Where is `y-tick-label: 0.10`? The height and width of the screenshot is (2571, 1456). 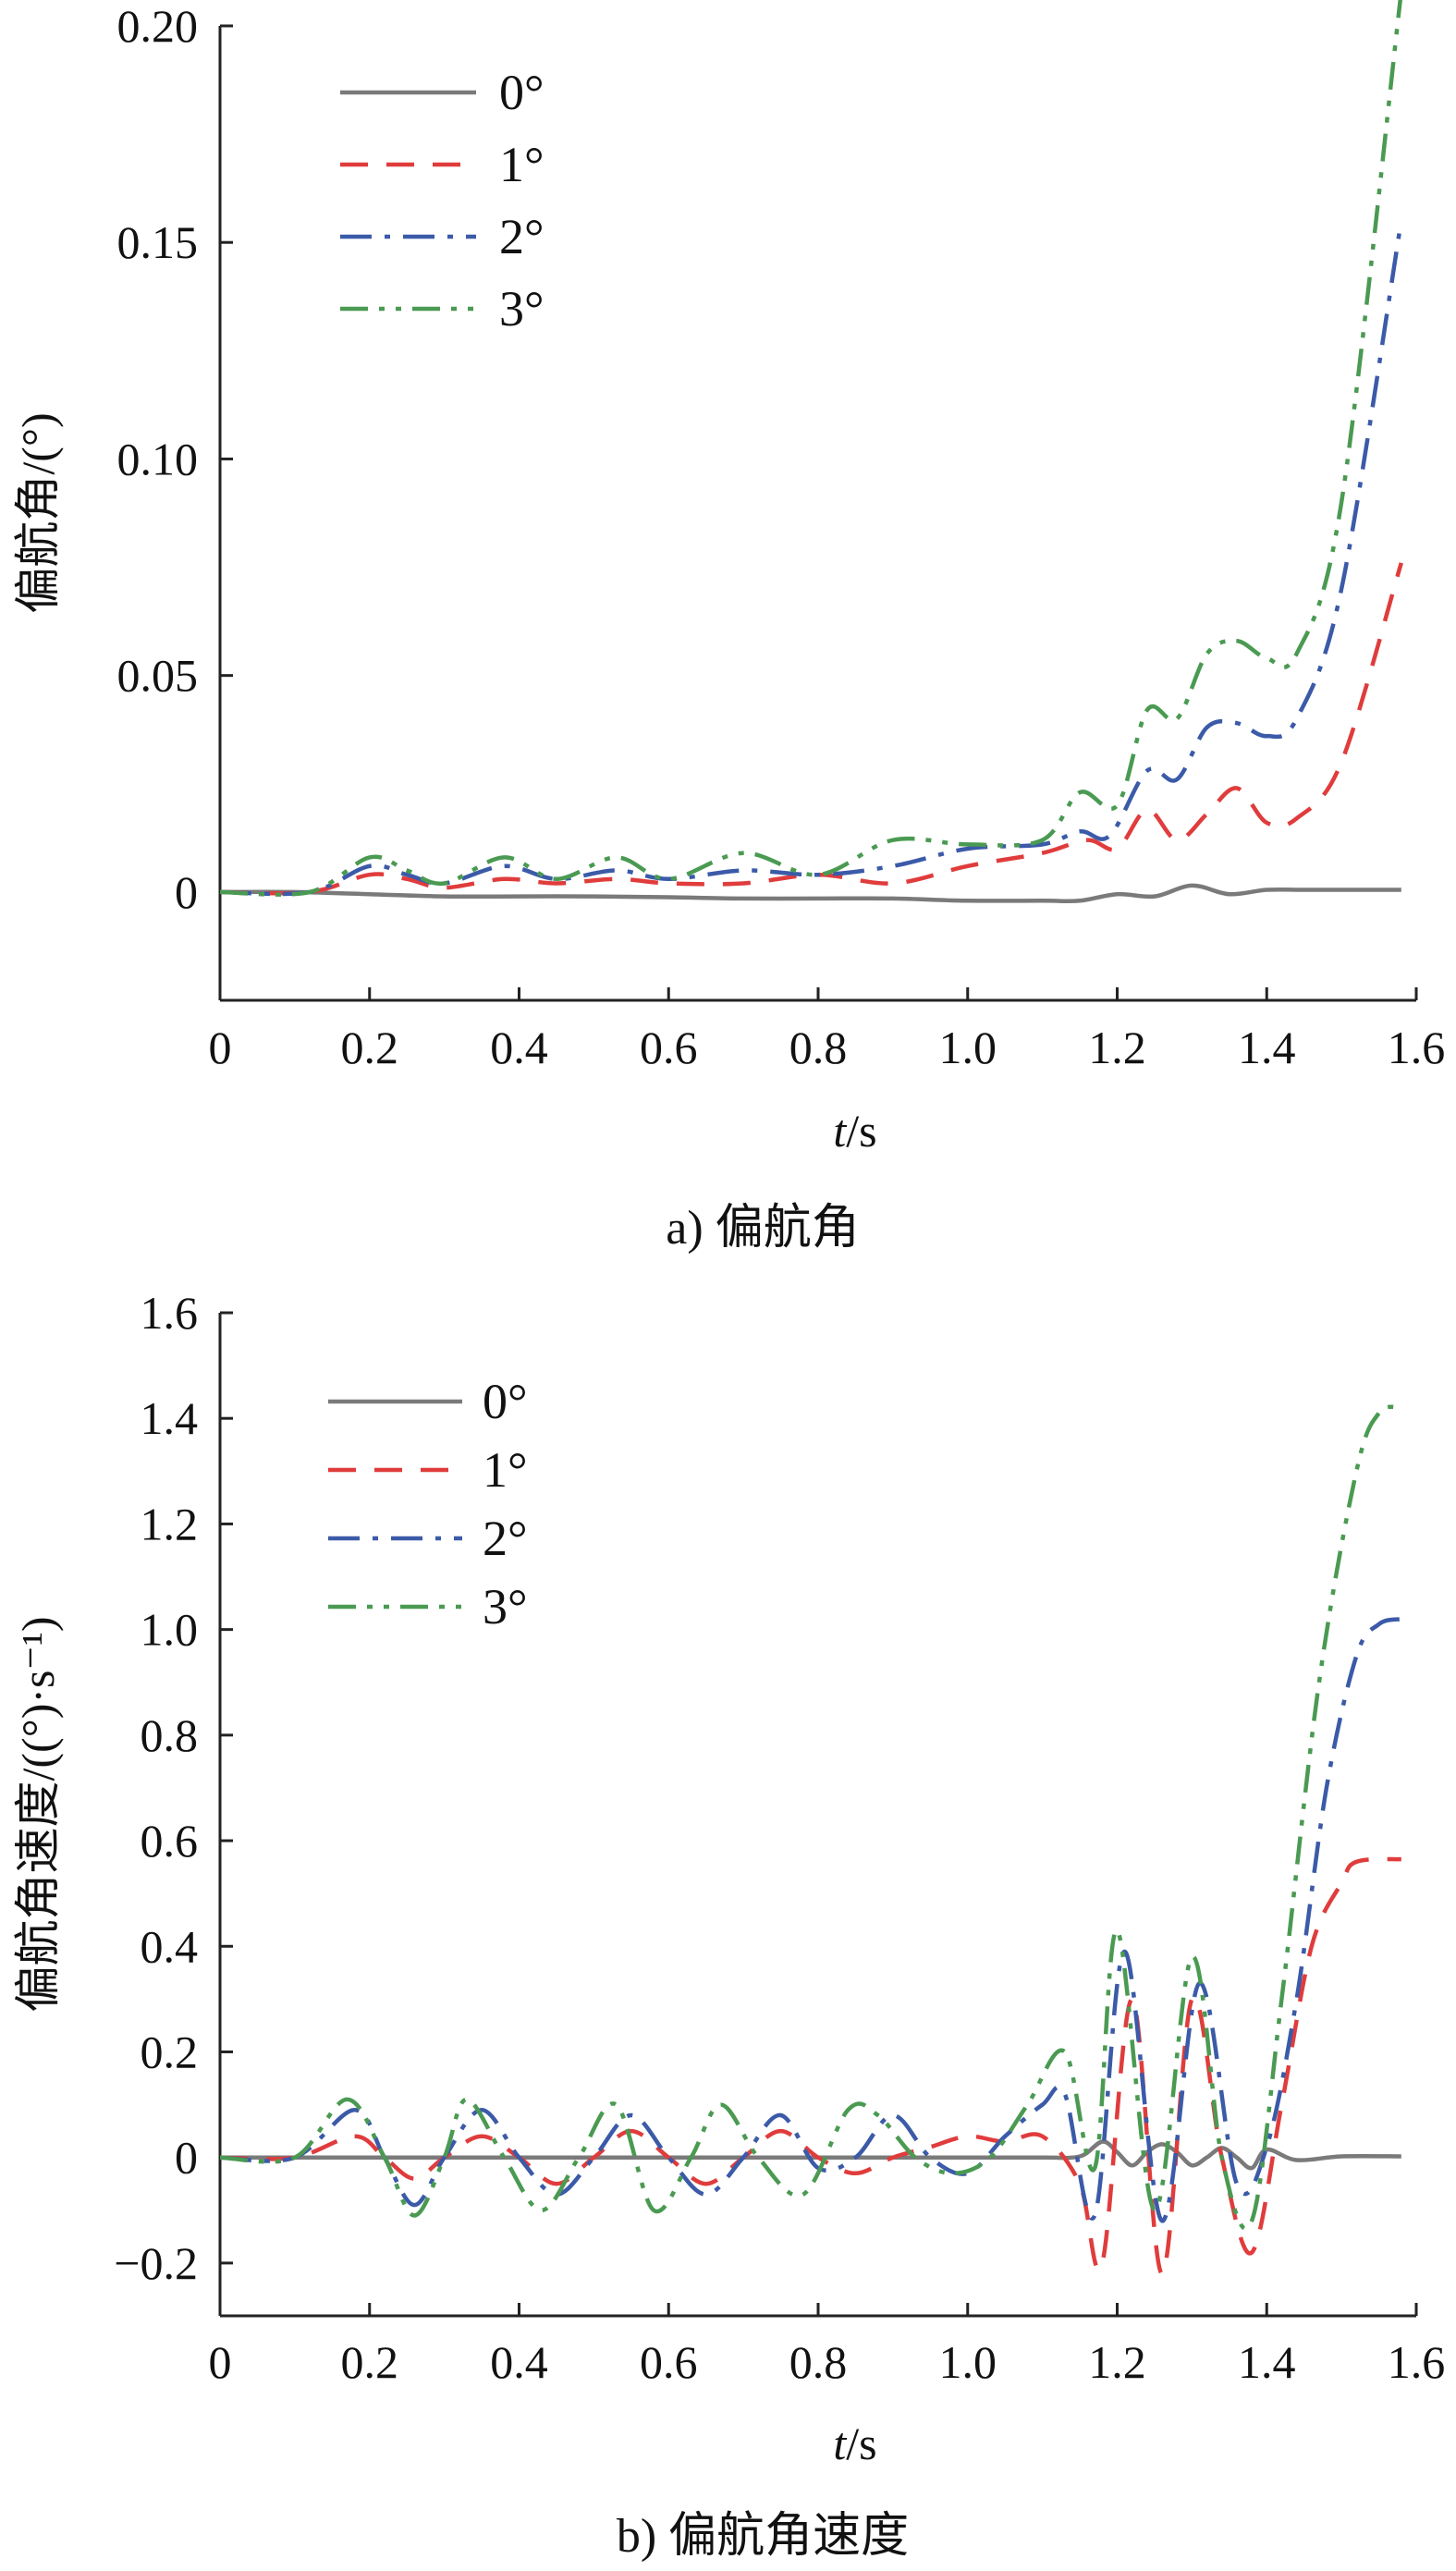
y-tick-label: 0.10 is located at coordinates (158, 458).